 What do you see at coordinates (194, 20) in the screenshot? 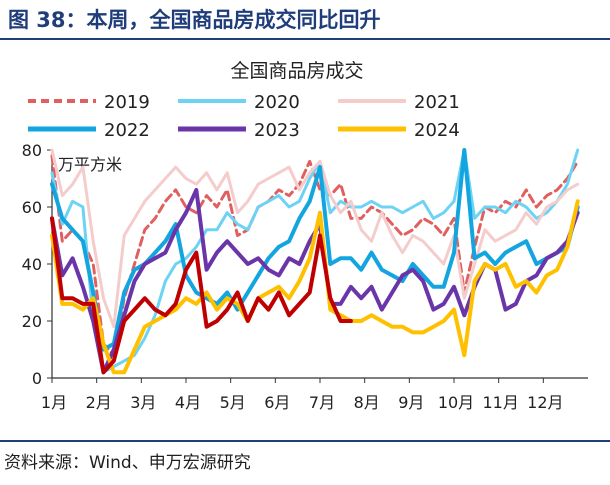
I see `figure-title: 图 38：本周，全国商品房成交同比回升` at bounding box center [194, 20].